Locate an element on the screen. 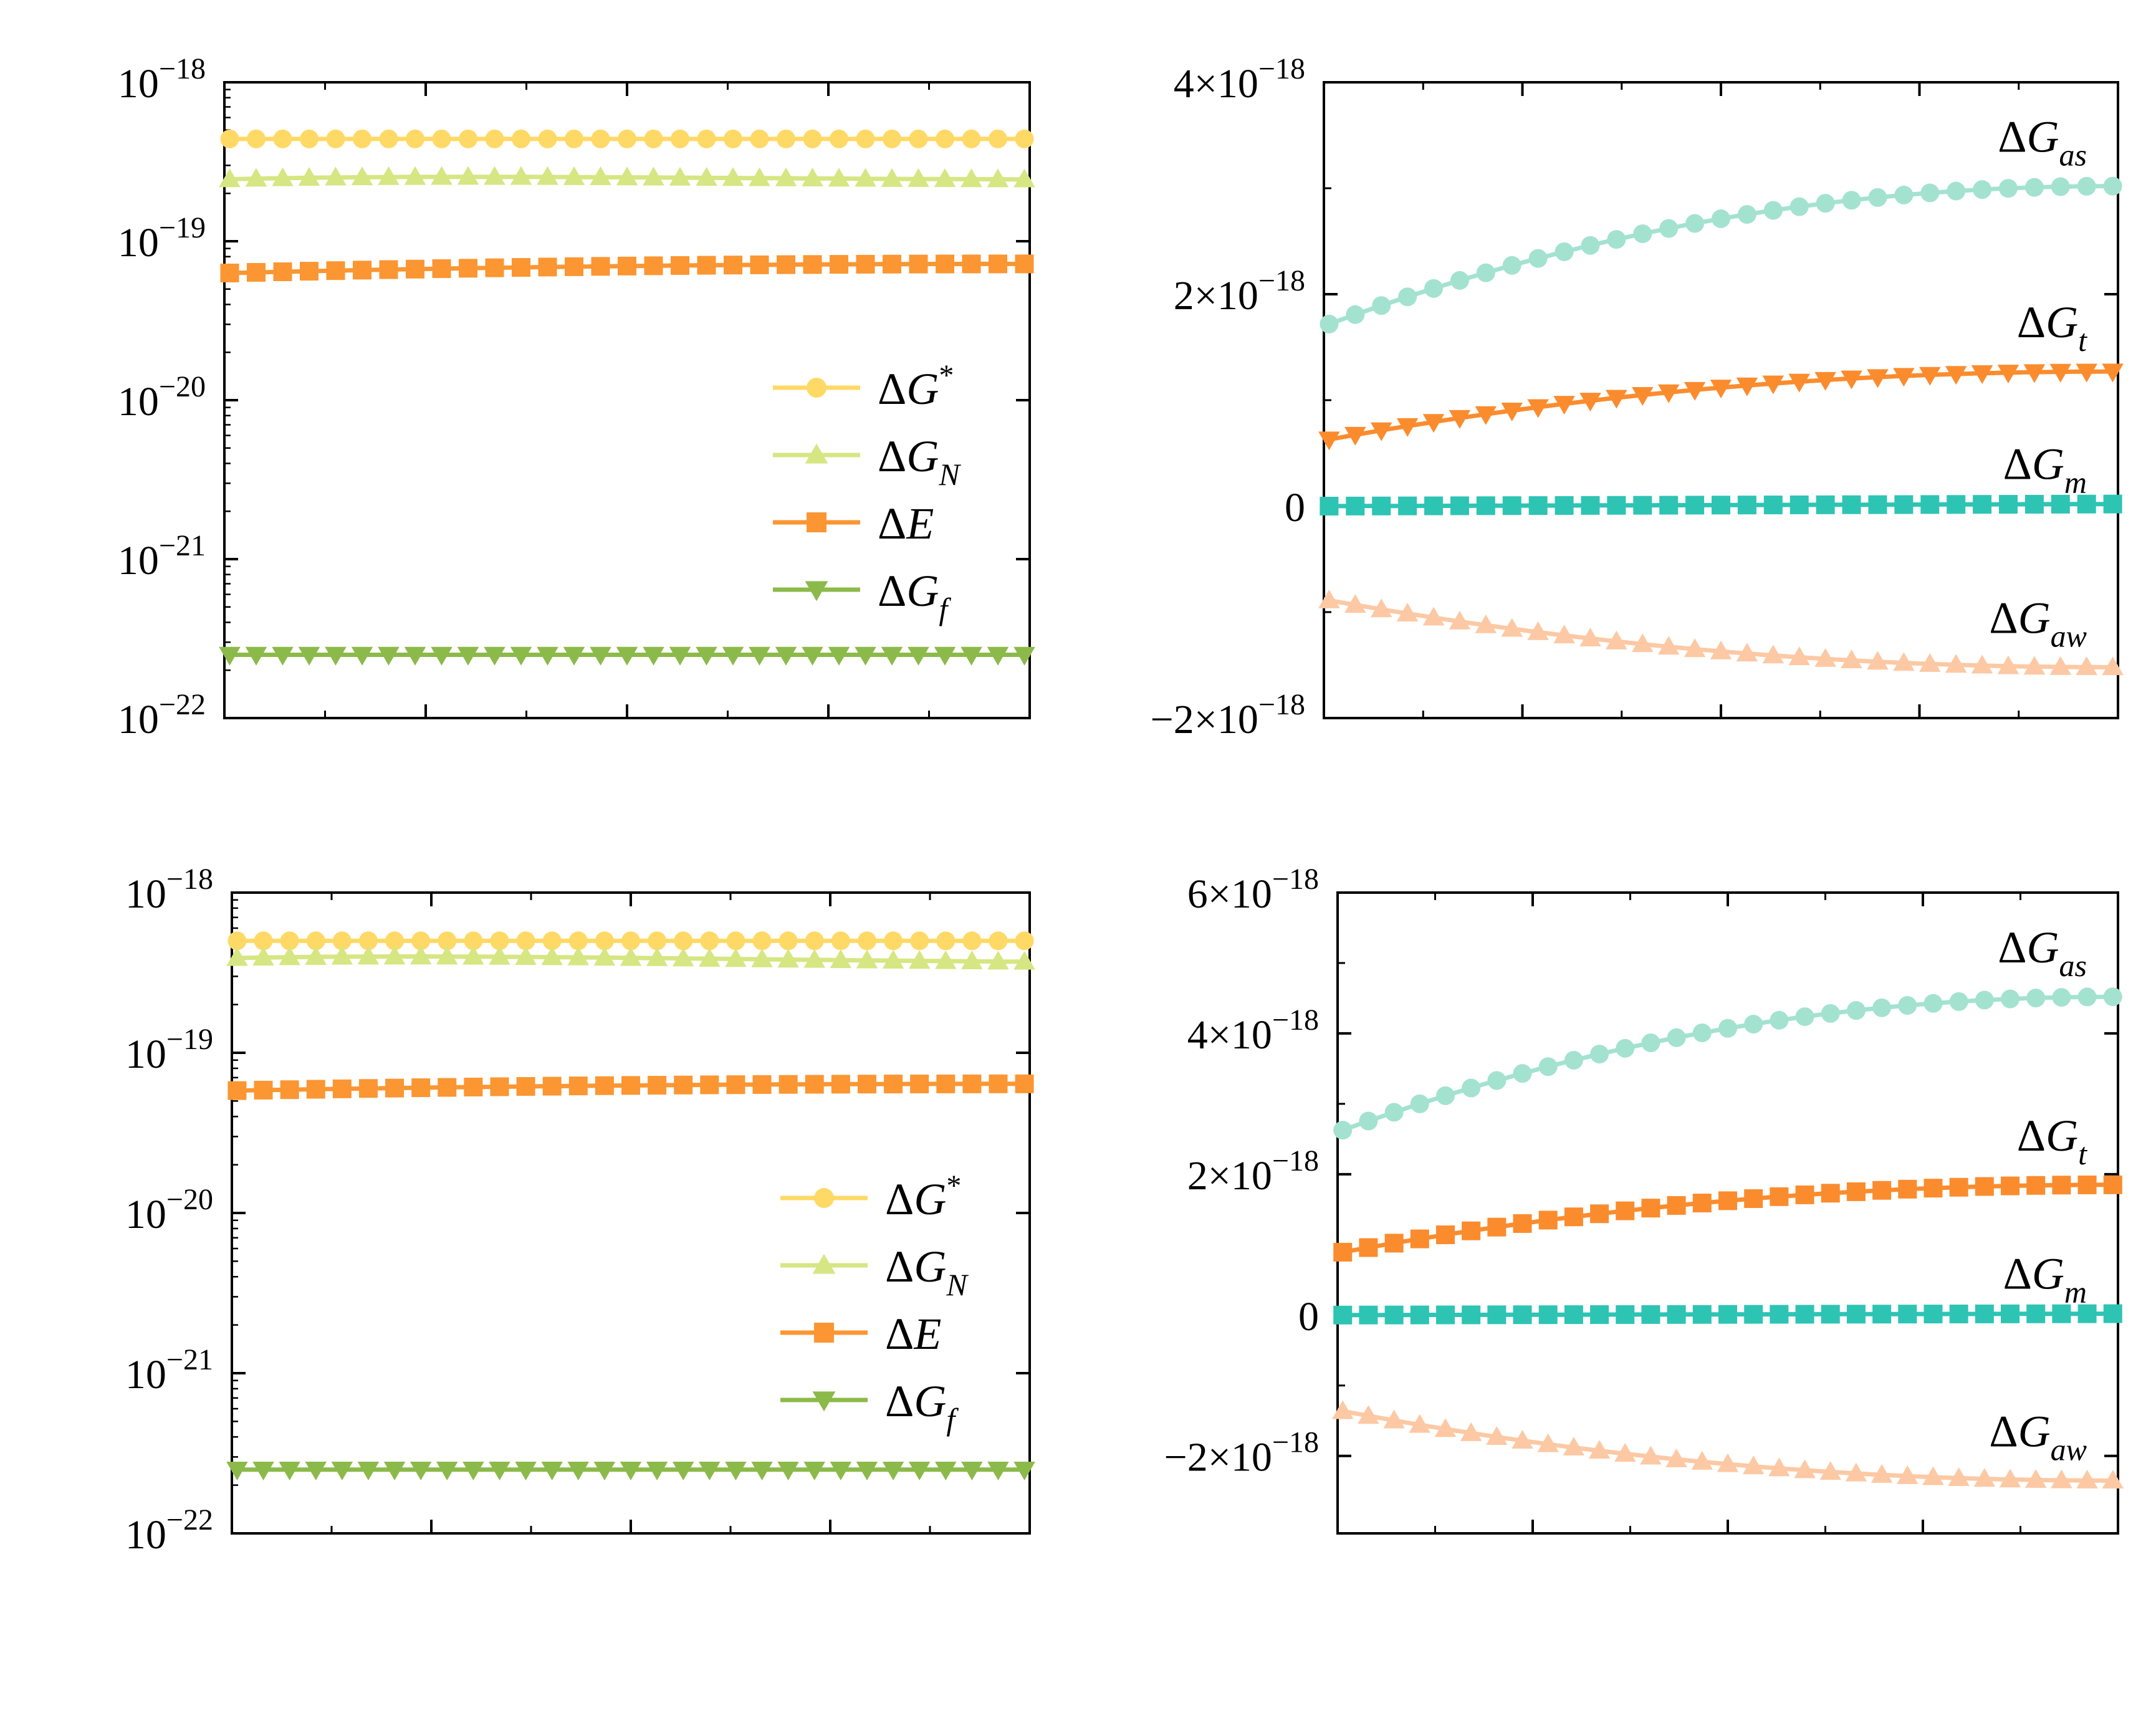  series-c-dG_f is located at coordinates (630, 1470).